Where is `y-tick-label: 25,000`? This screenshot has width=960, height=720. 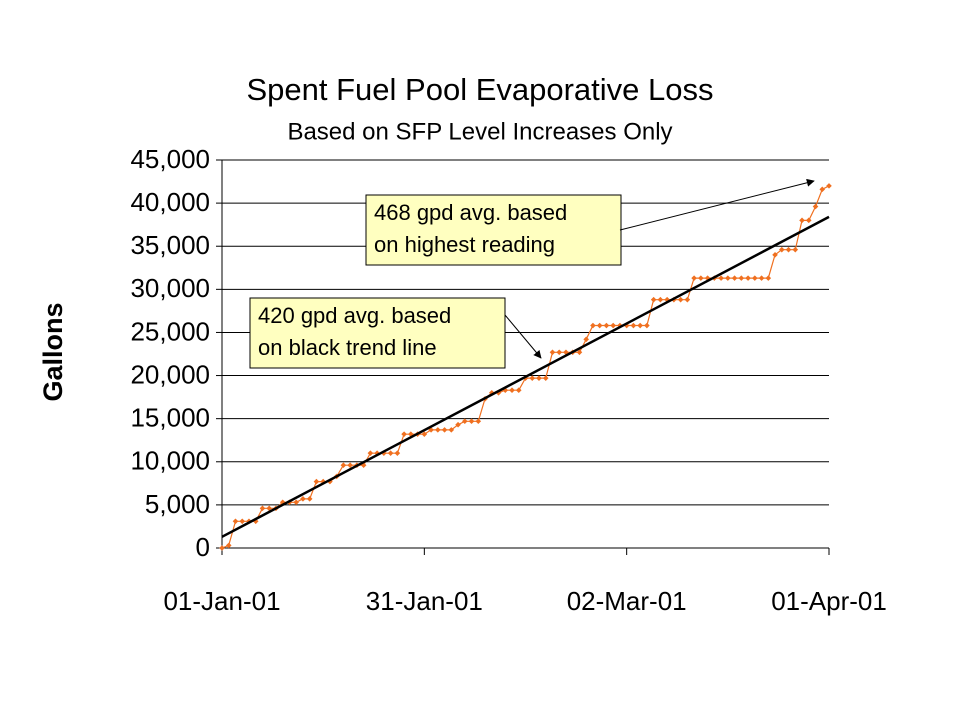 y-tick-label: 25,000 is located at coordinates (170, 331).